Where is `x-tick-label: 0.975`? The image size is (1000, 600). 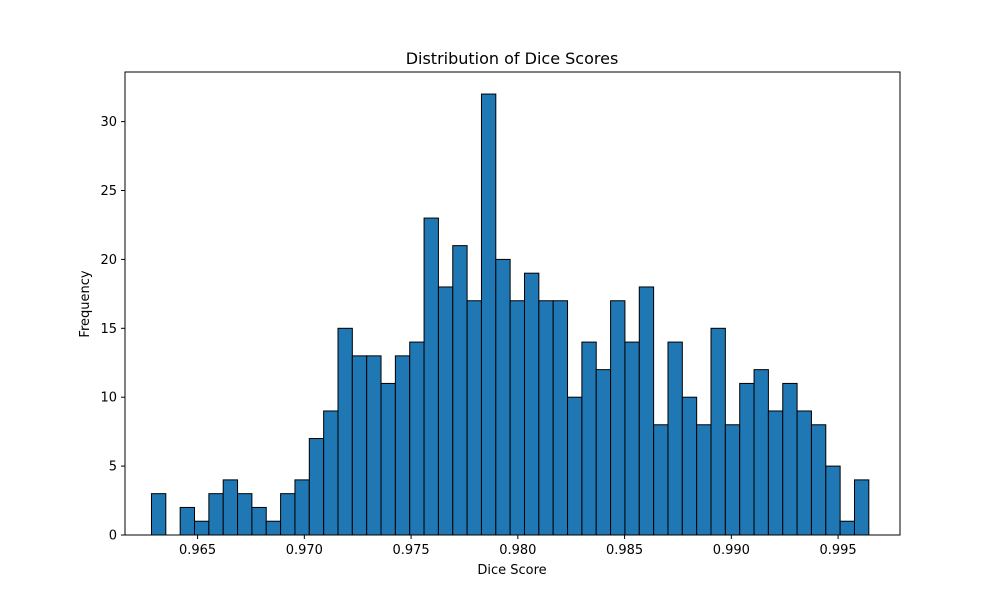 x-tick-label: 0.975 is located at coordinates (410, 550).